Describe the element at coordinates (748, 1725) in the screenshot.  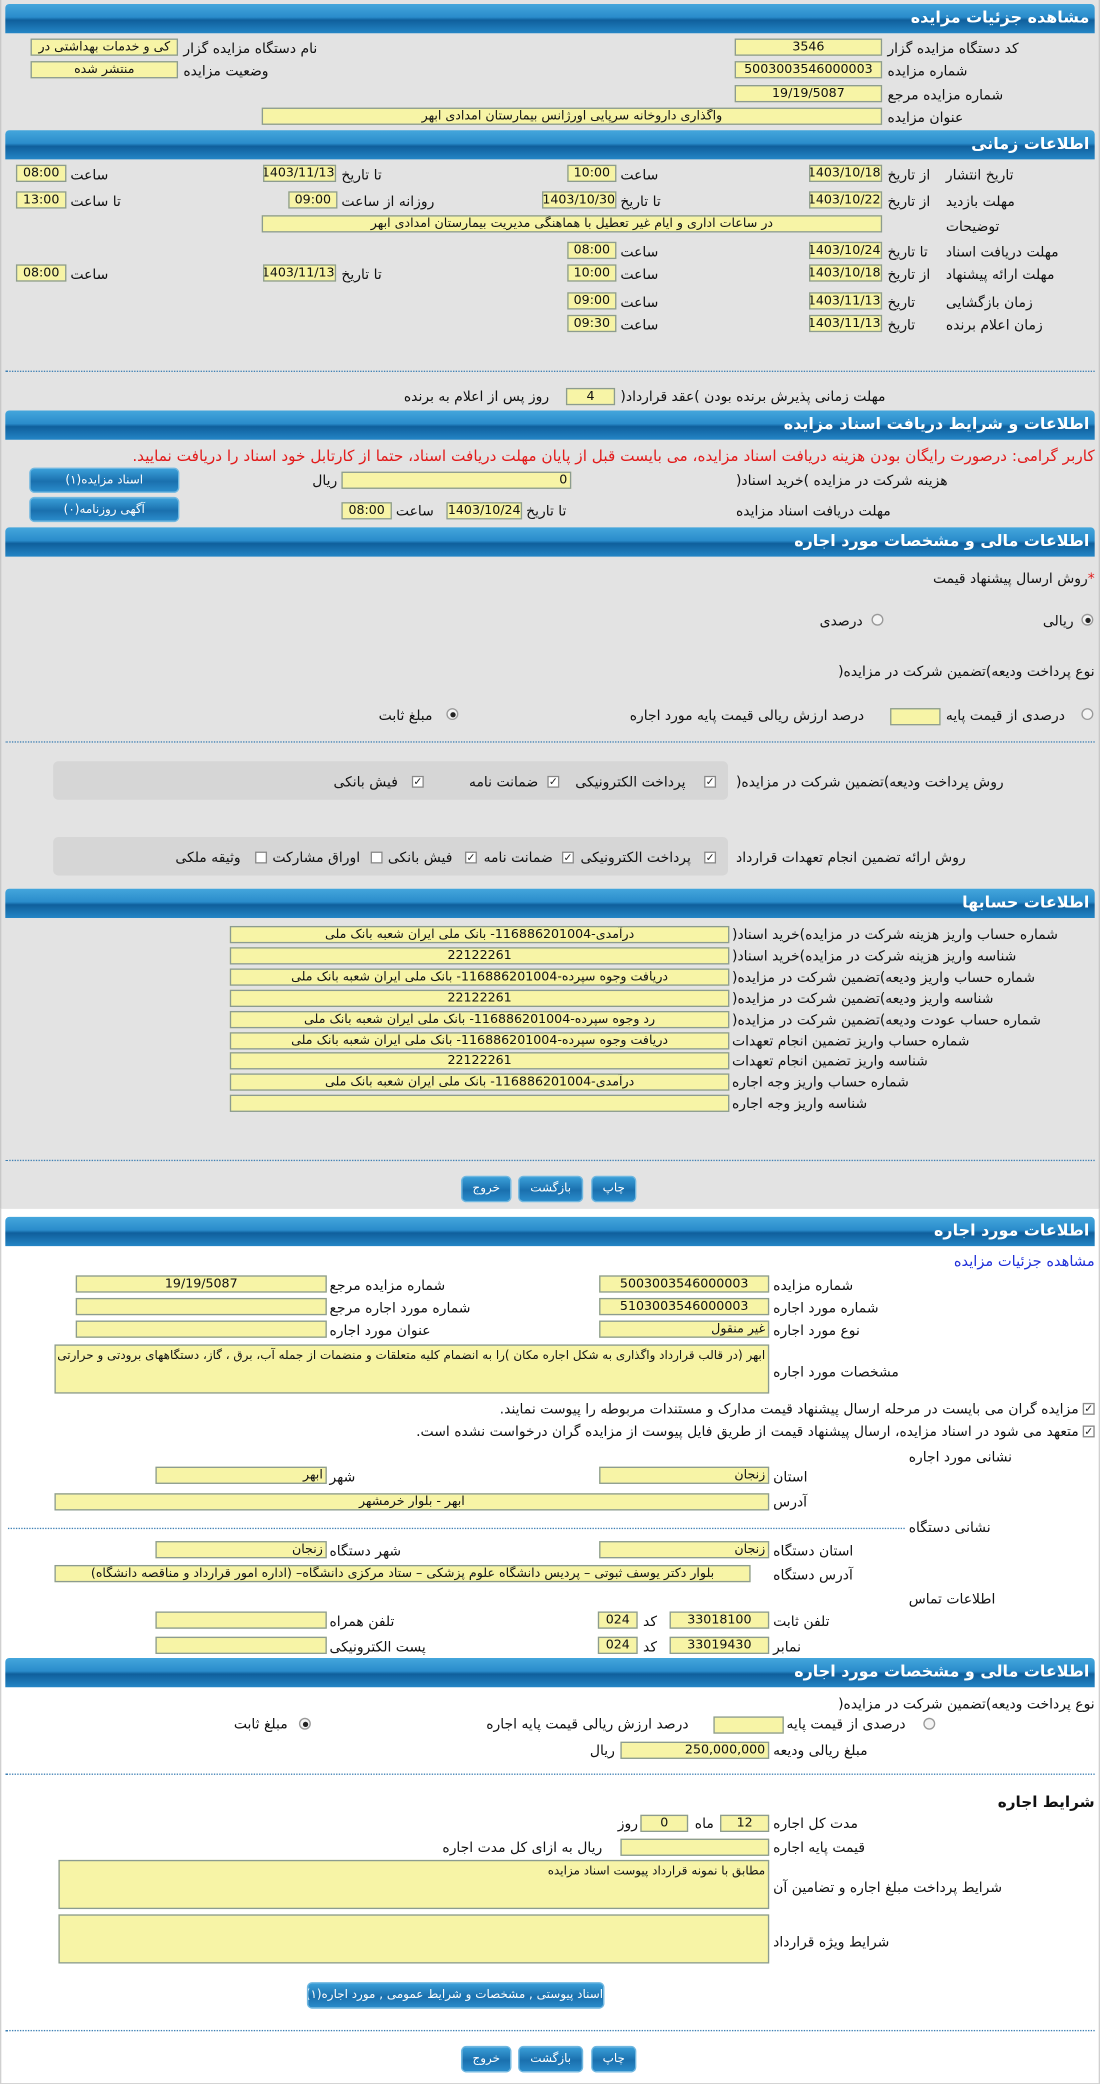
I see `lease-deposit-percent-field` at that location.